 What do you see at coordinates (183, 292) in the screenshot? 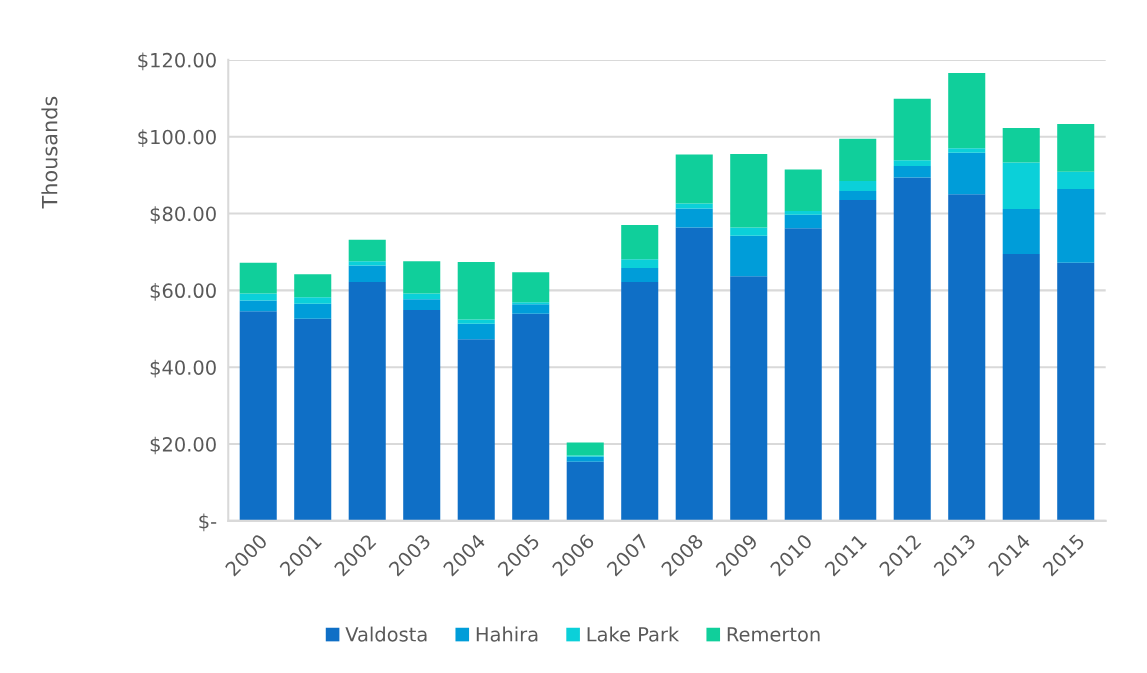
I see `y-tick-label: $60.00` at bounding box center [183, 292].